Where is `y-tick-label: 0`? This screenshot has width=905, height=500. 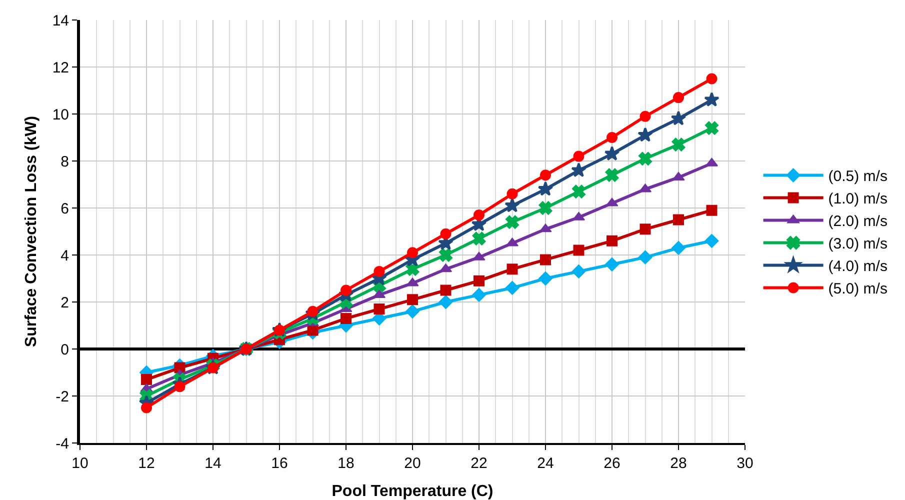 y-tick-label: 0 is located at coordinates (64, 349).